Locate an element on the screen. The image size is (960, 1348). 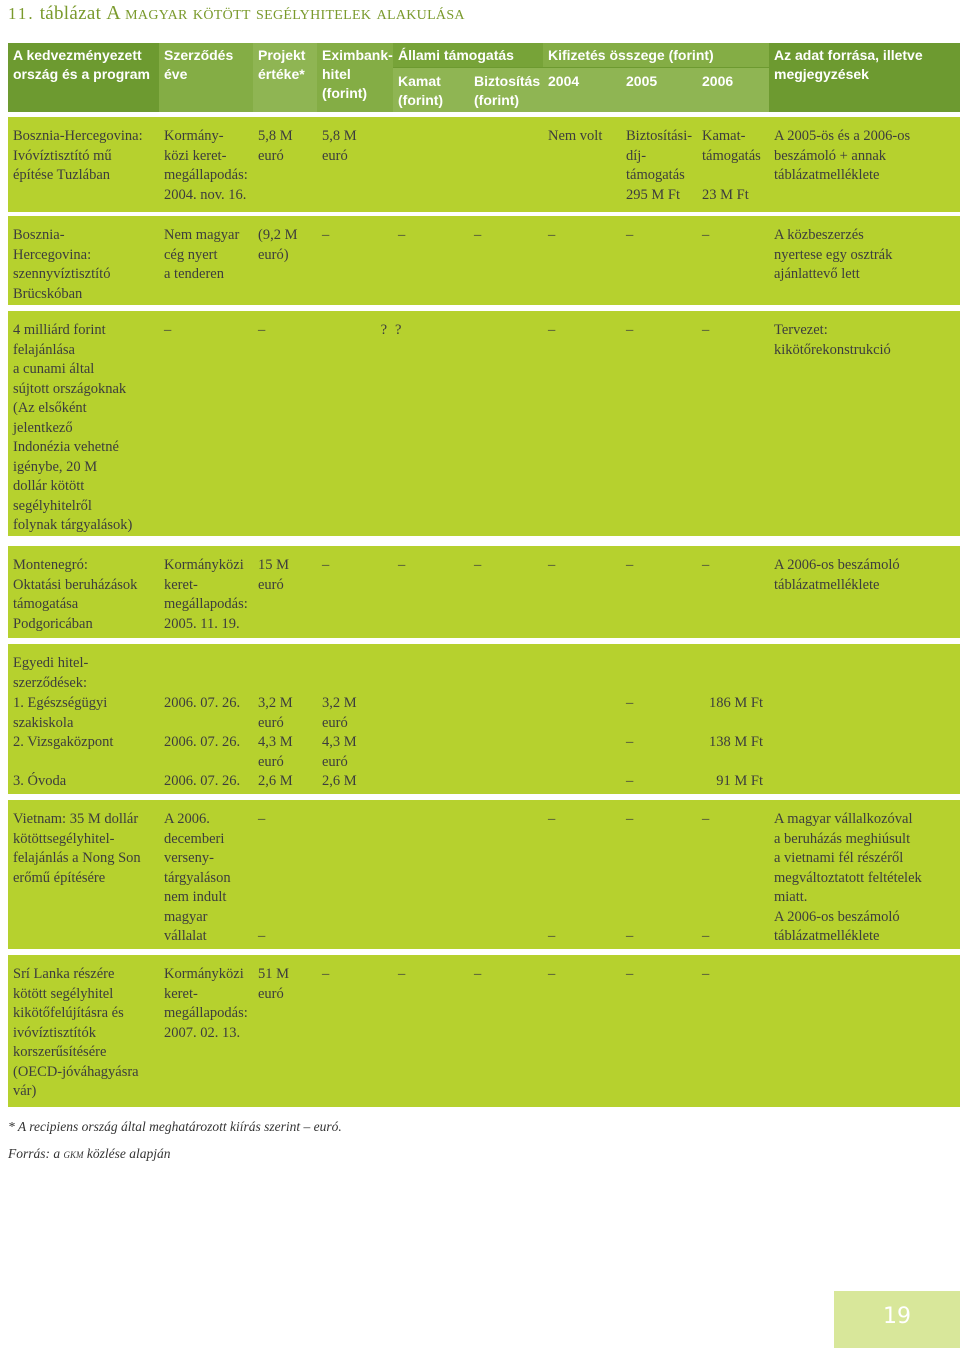
cell-item-exim: 3,2 M euró is located at coordinates (339, 713).